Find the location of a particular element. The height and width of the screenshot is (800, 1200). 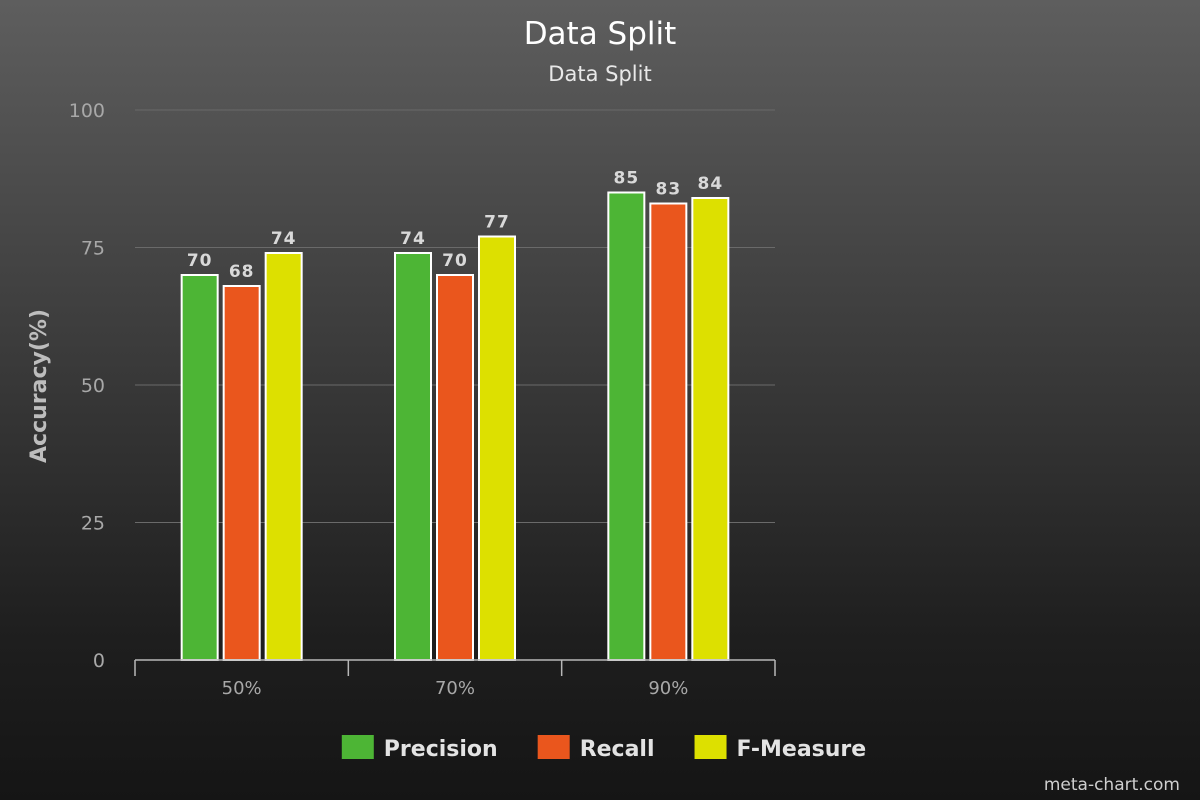

legend: Precision Recall F-Measure is located at coordinates (604, 748).